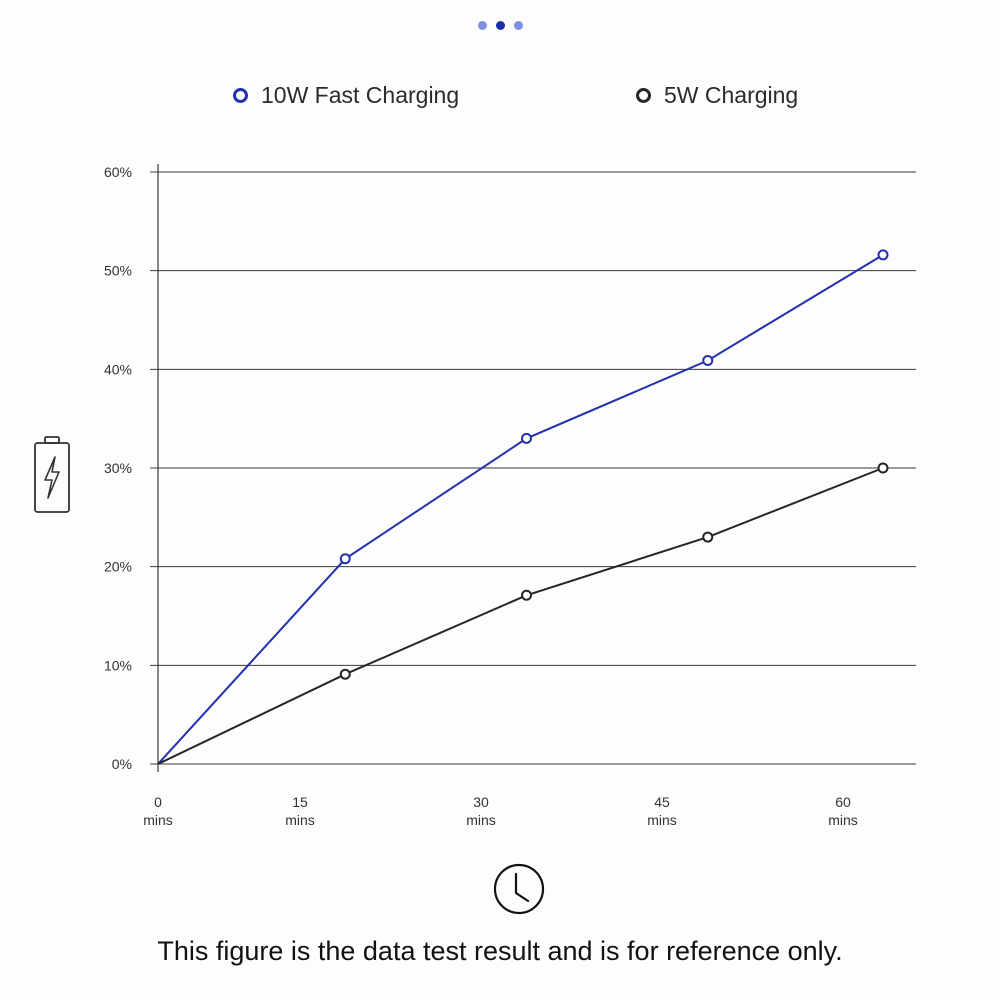  What do you see at coordinates (122, 764) in the screenshot?
I see `y-tick-label: 0%` at bounding box center [122, 764].